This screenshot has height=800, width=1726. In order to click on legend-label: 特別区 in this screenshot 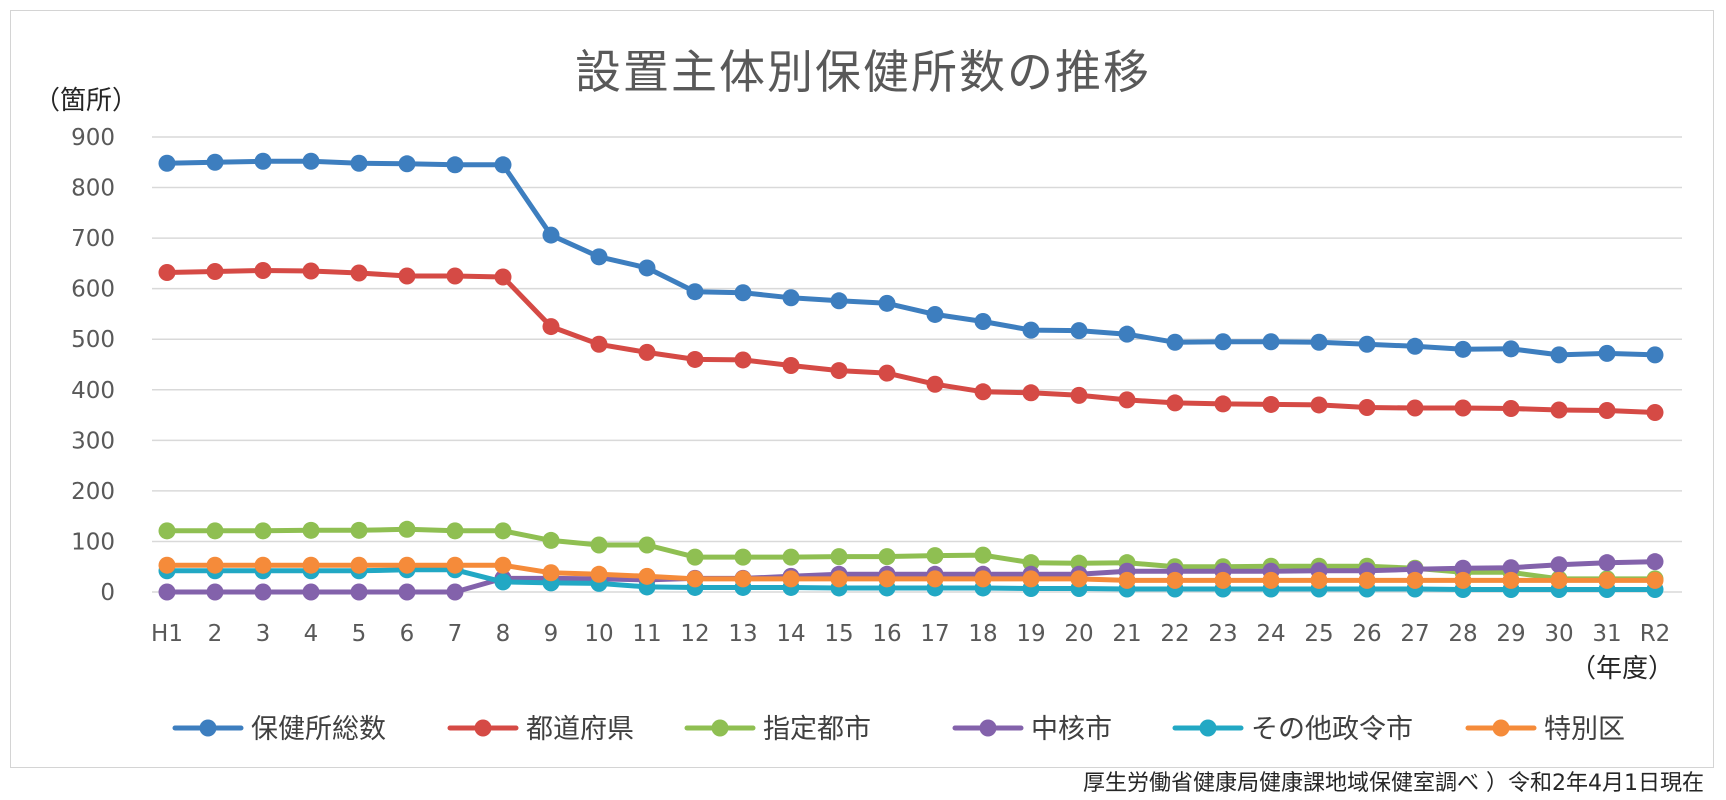, I will do `click(1584, 729)`.